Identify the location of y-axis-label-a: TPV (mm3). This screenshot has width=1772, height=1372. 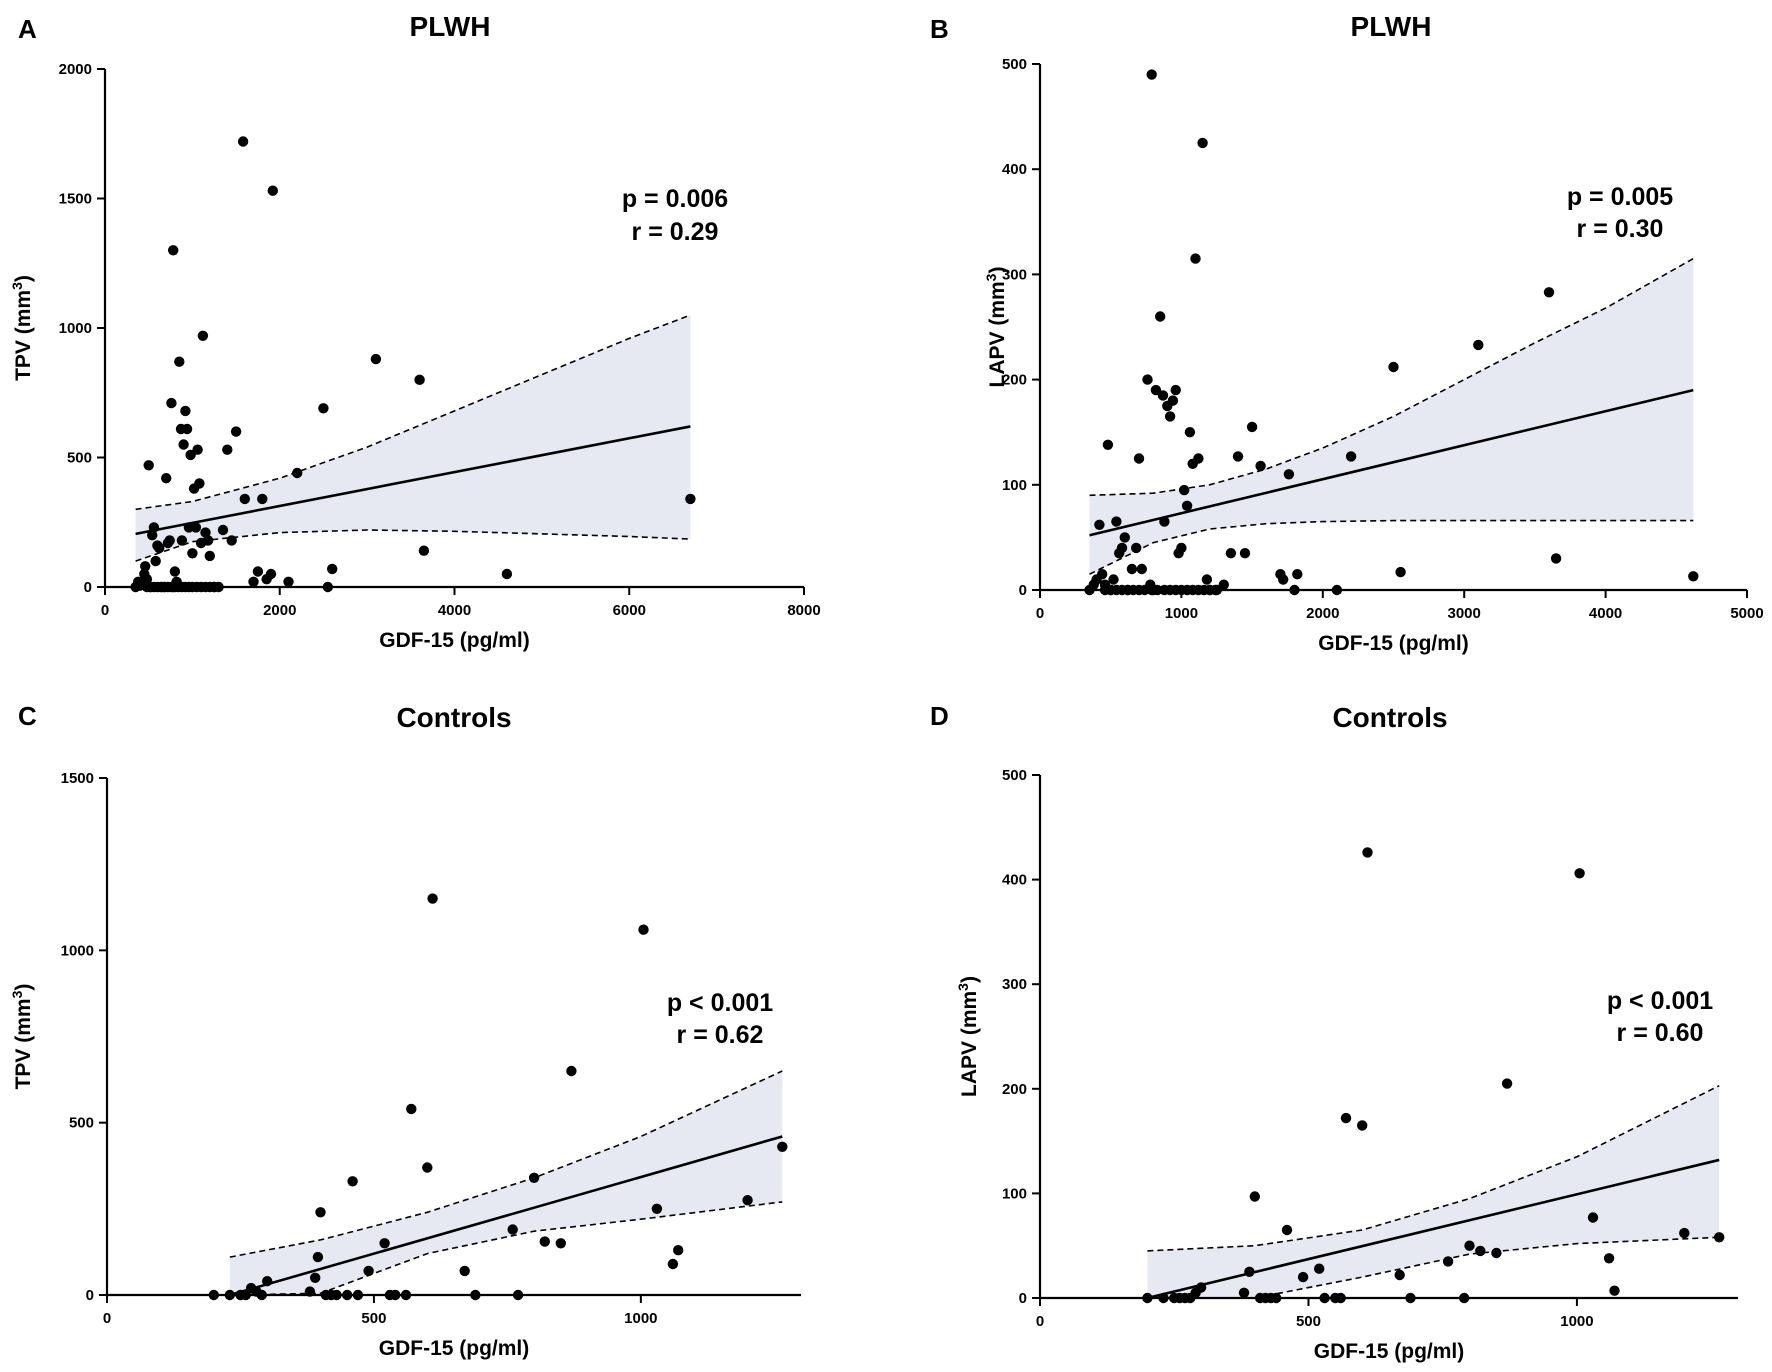
(22, 328).